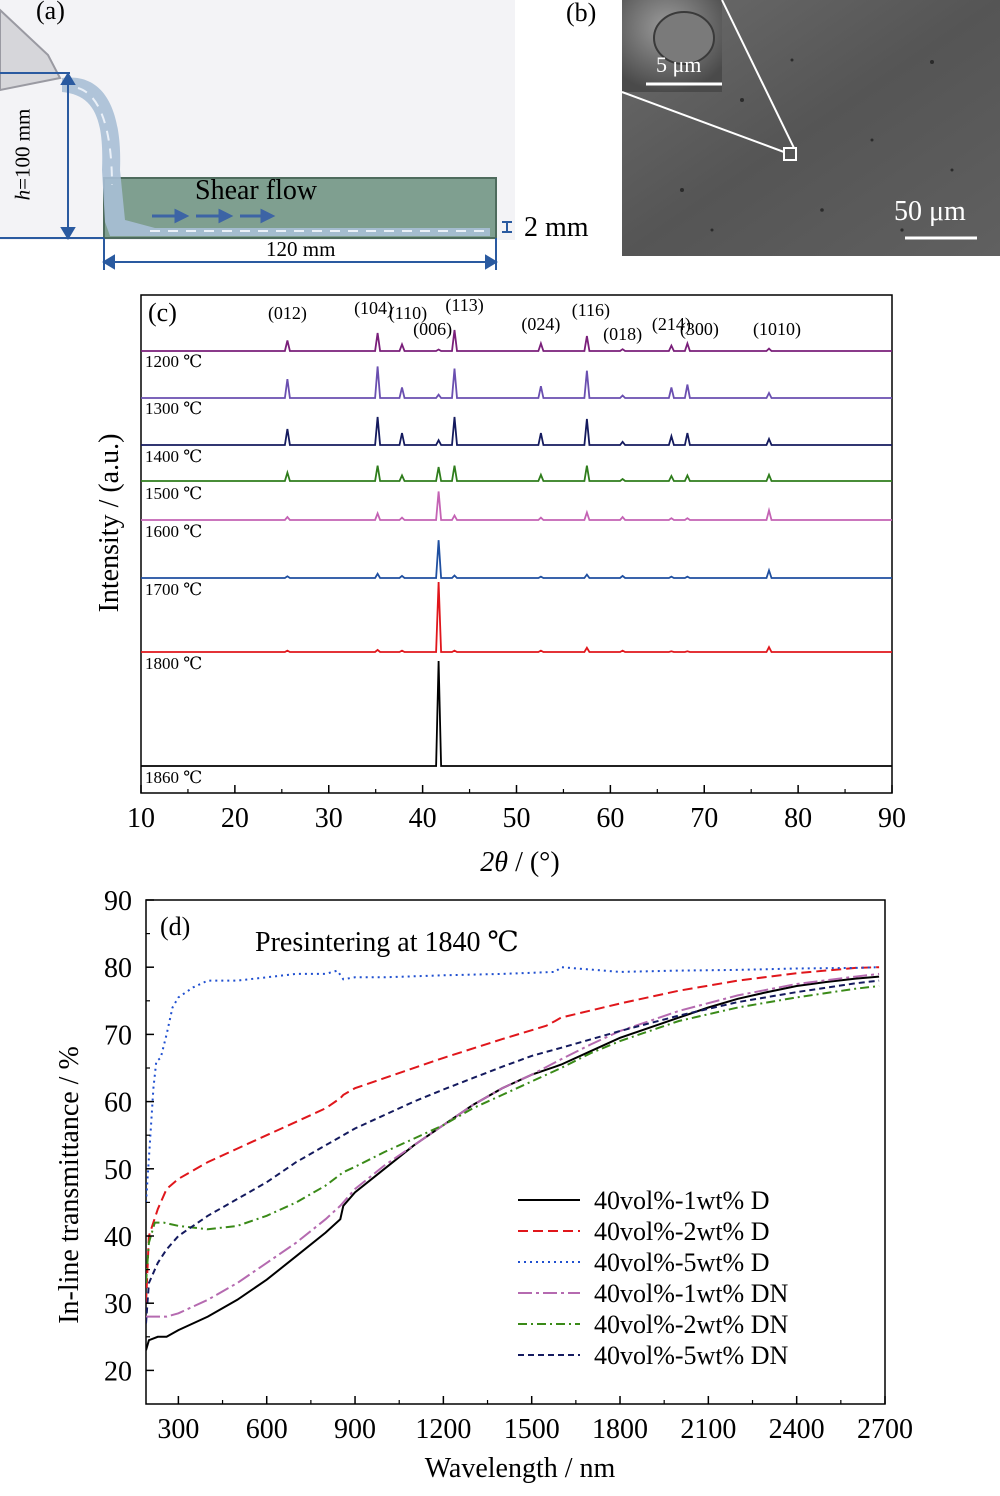 The height and width of the screenshot is (1496, 1000). What do you see at coordinates (432, 329) in the screenshot?
I see `xrd-peak-label: (006)` at bounding box center [432, 329].